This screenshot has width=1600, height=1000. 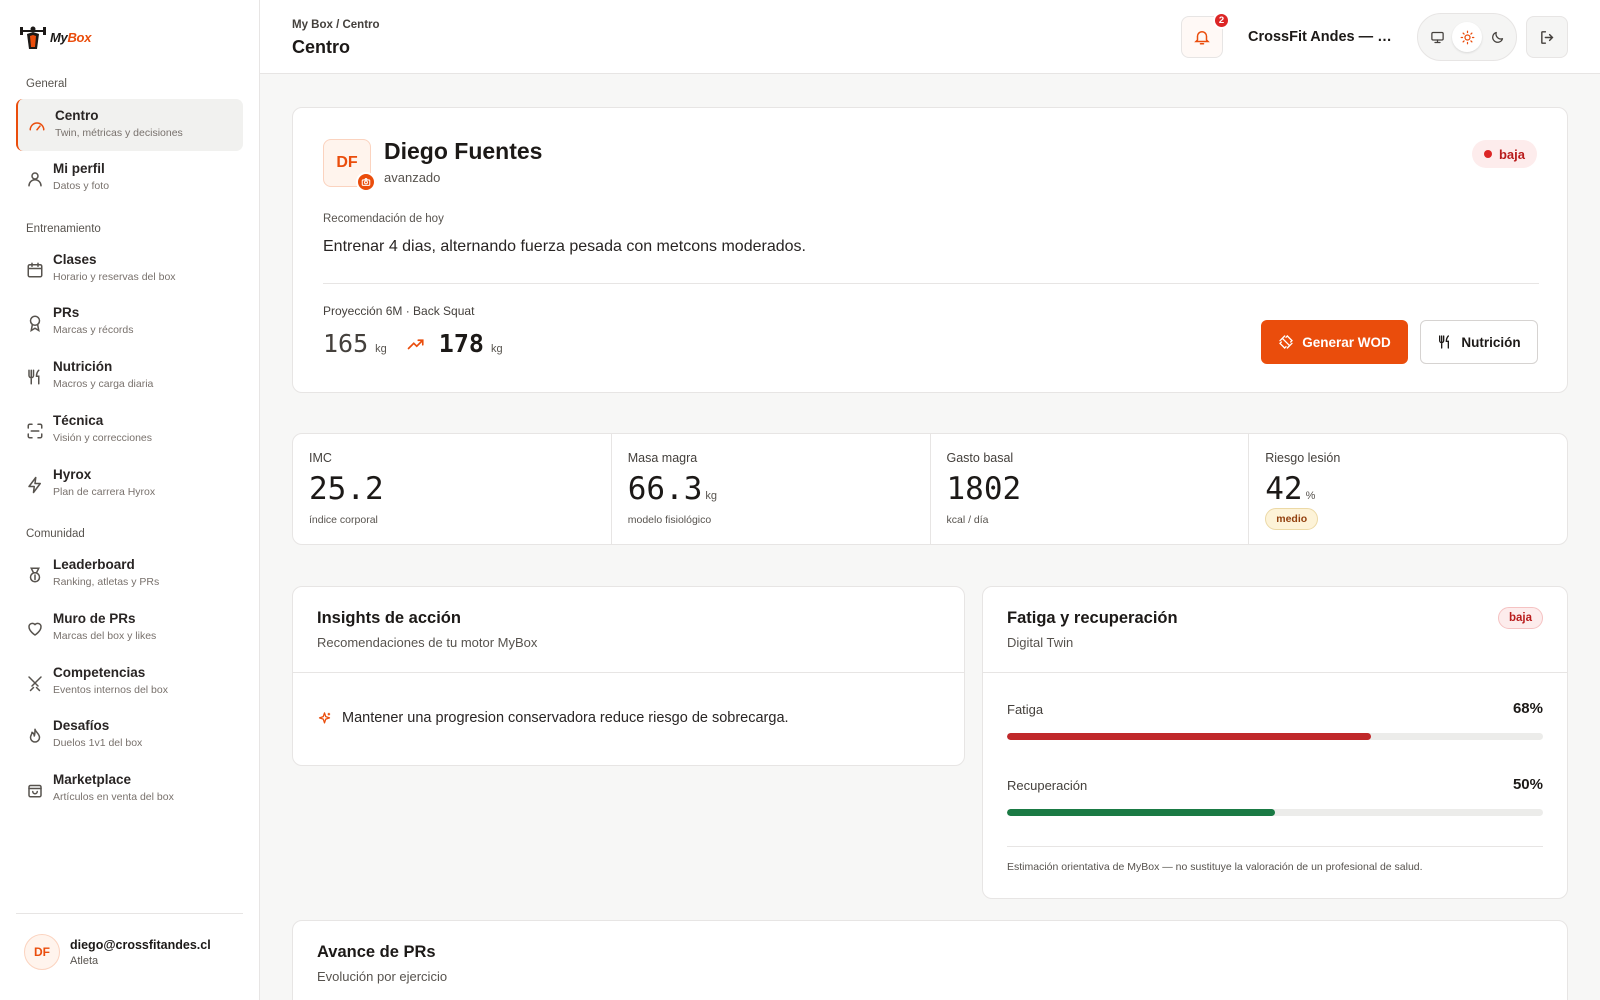 I want to click on metric-label: Riesgo lesión, so click(x=1303, y=458).